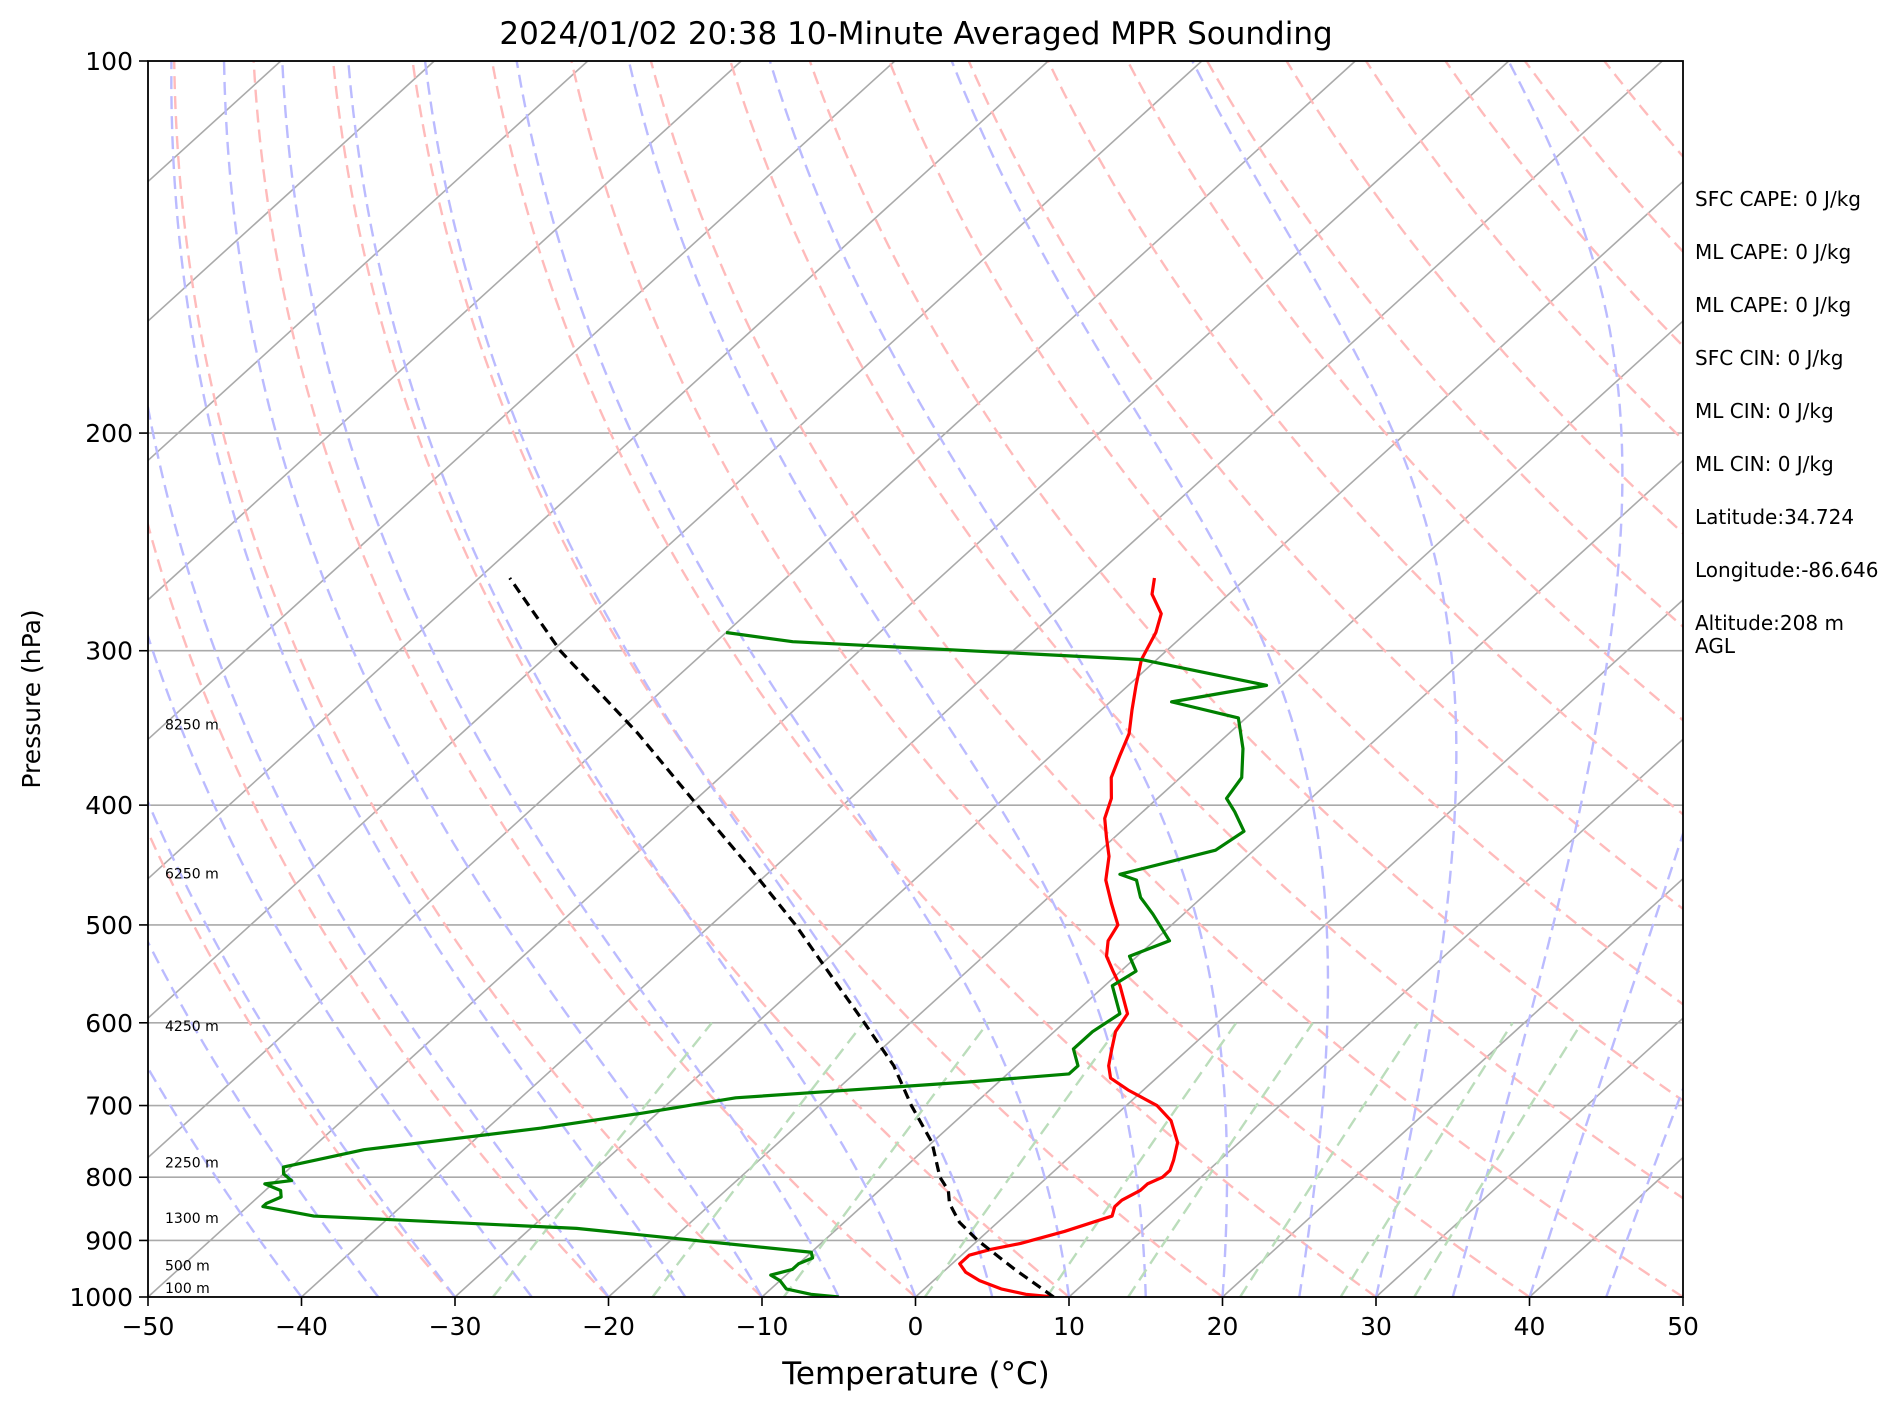 The width and height of the screenshot is (1893, 1410). What do you see at coordinates (608, 1326) in the screenshot?
I see `x-tick-label: −20` at bounding box center [608, 1326].